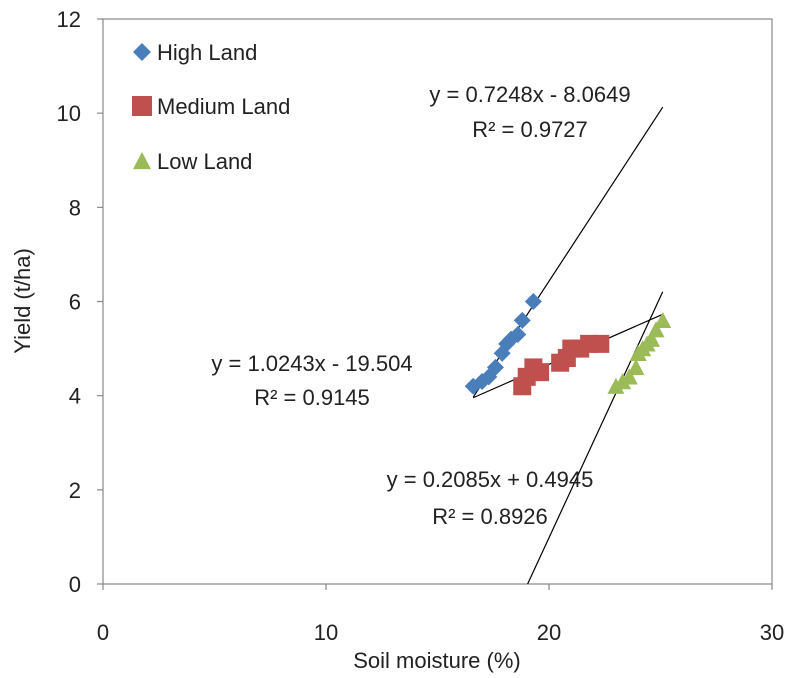  Describe the element at coordinates (75, 396) in the screenshot. I see `y-tick-label: 4` at that location.